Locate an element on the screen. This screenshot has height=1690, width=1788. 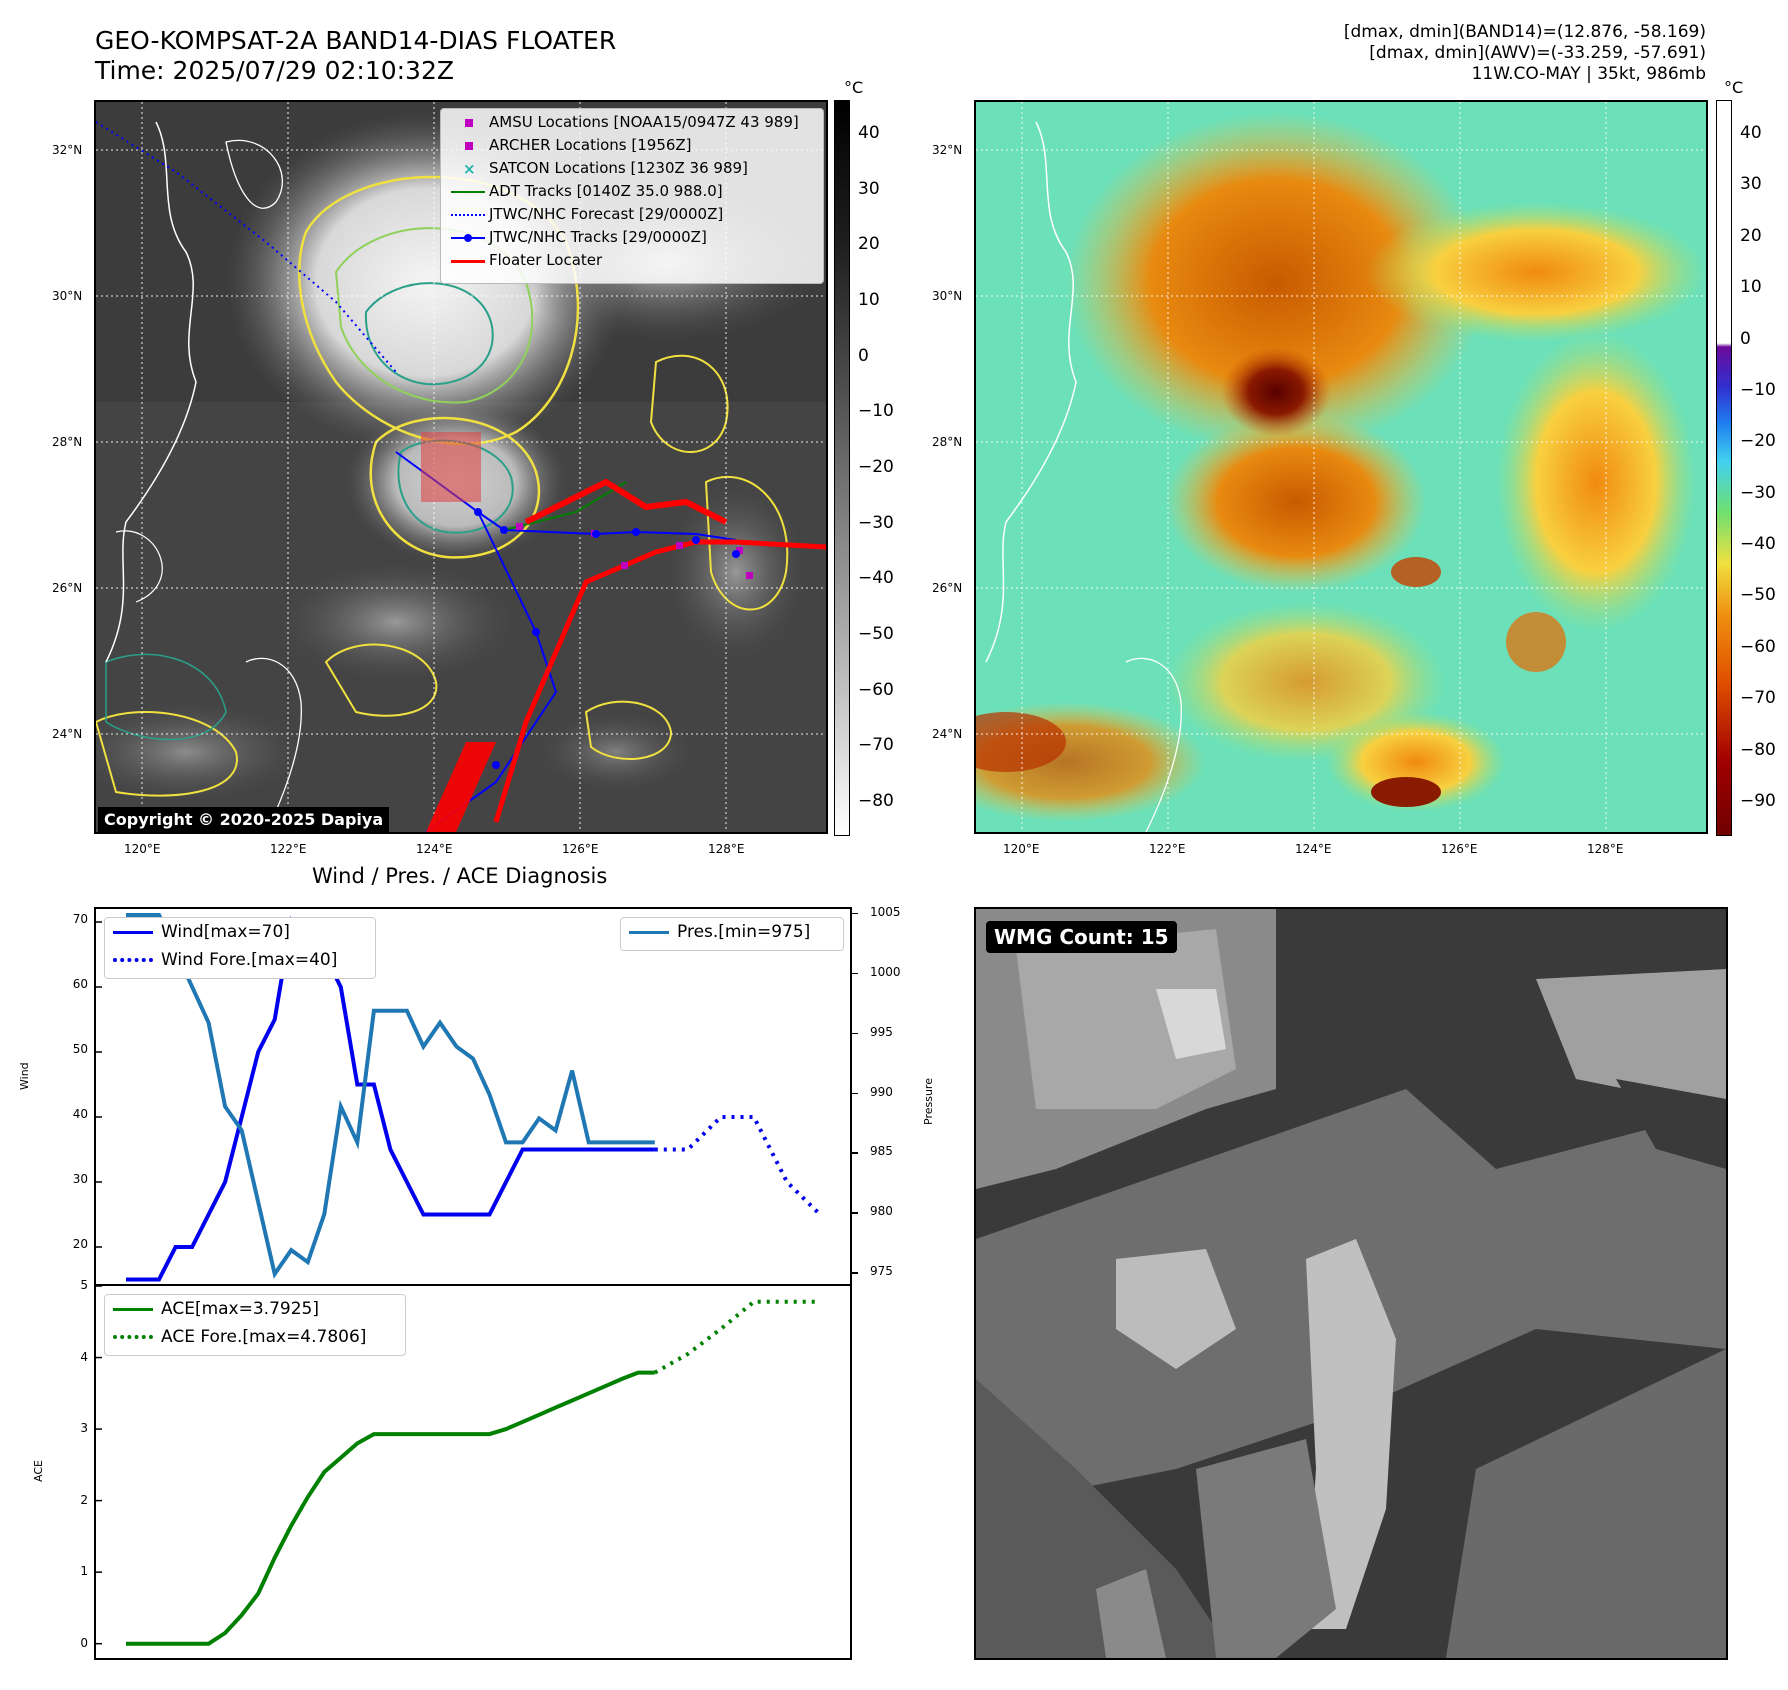
ir-lon-tick-122: 122°E is located at coordinates (288, 849).